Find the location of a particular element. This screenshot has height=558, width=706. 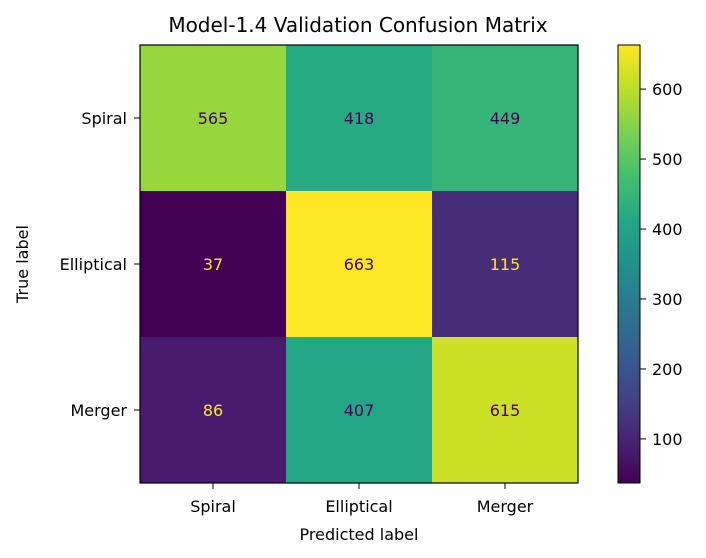

x-axis-label: Predicted label is located at coordinates (359, 534).